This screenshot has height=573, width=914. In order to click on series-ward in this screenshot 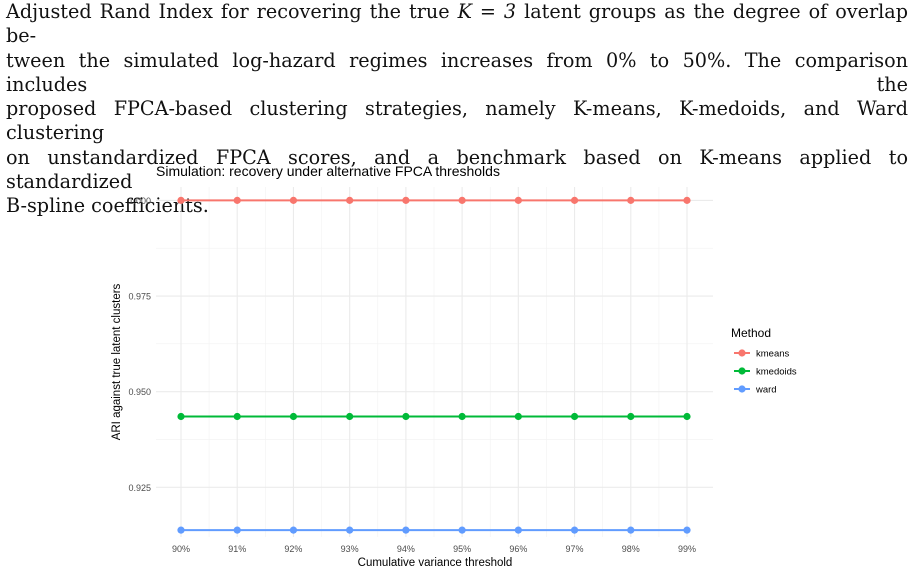, I will do `click(434, 530)`.